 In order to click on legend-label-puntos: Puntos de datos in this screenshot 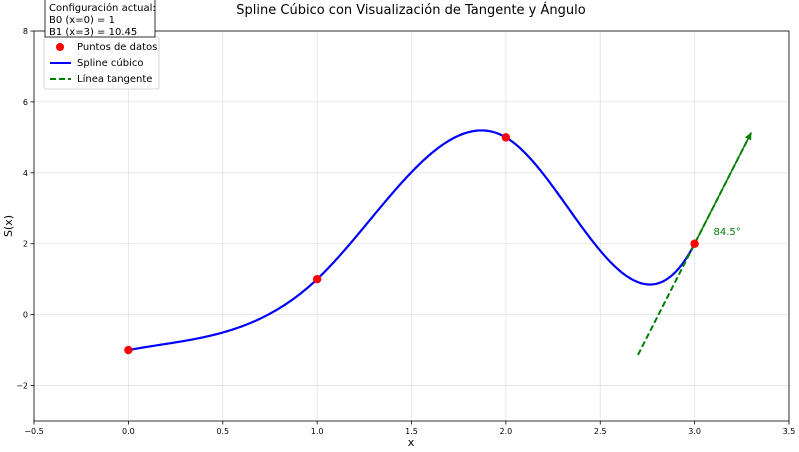, I will do `click(117, 47)`.